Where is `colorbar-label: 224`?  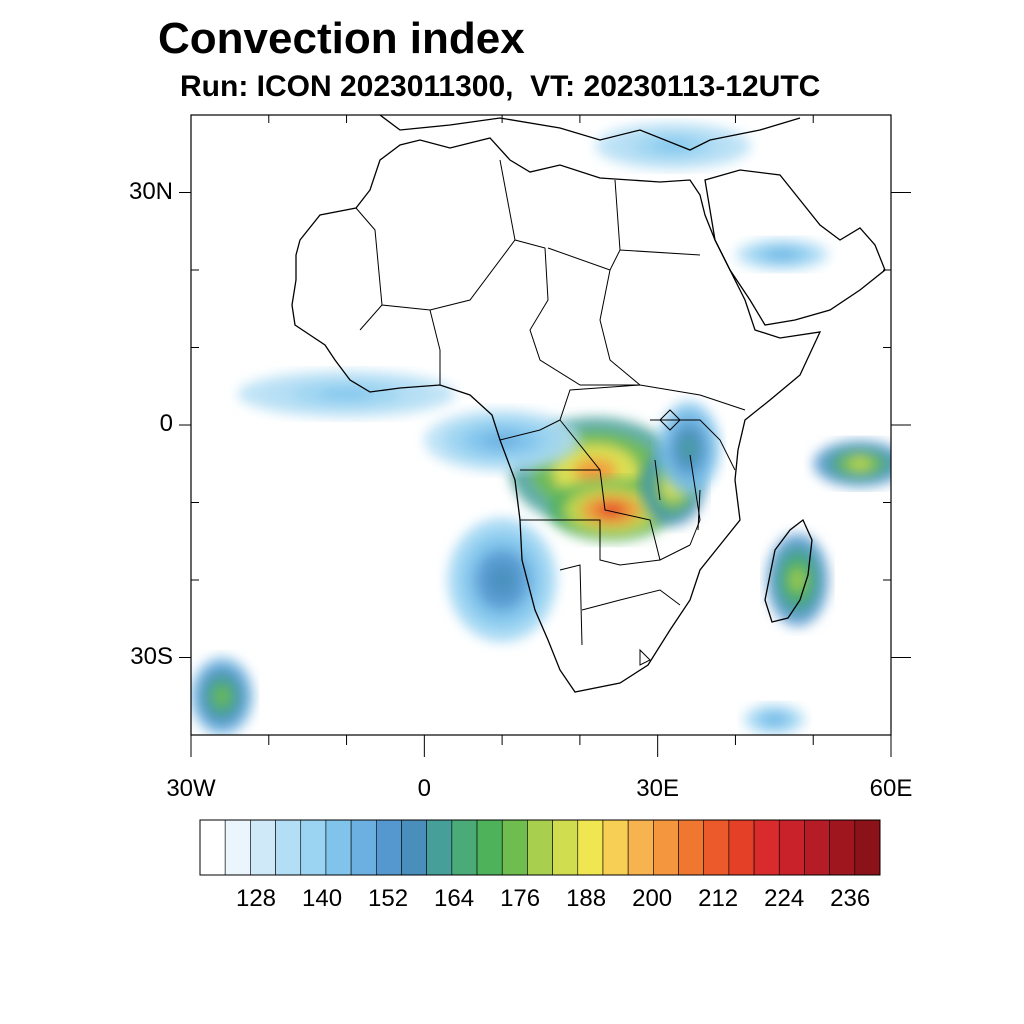
colorbar-label: 224 is located at coordinates (784, 898).